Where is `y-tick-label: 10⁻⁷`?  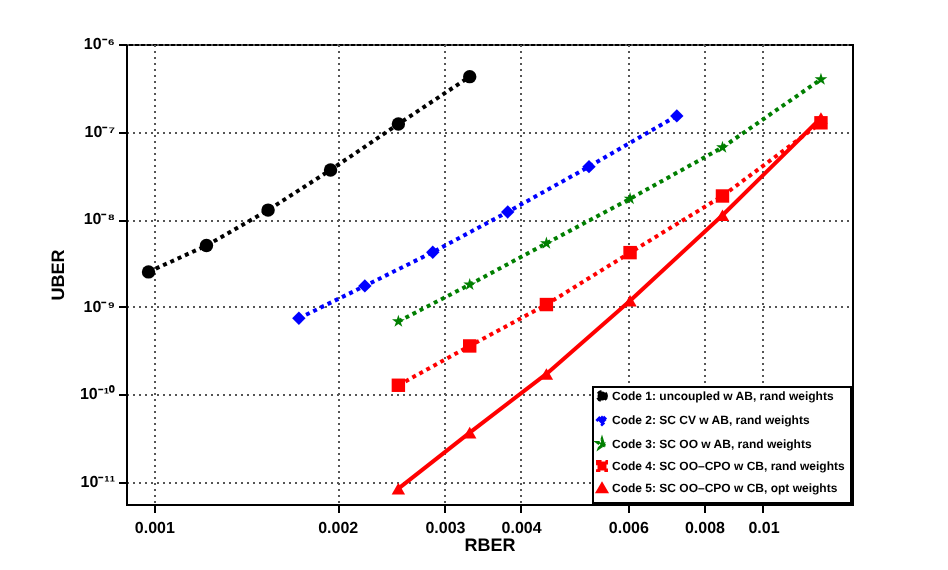 y-tick-label: 10⁻⁷ is located at coordinates (99, 131).